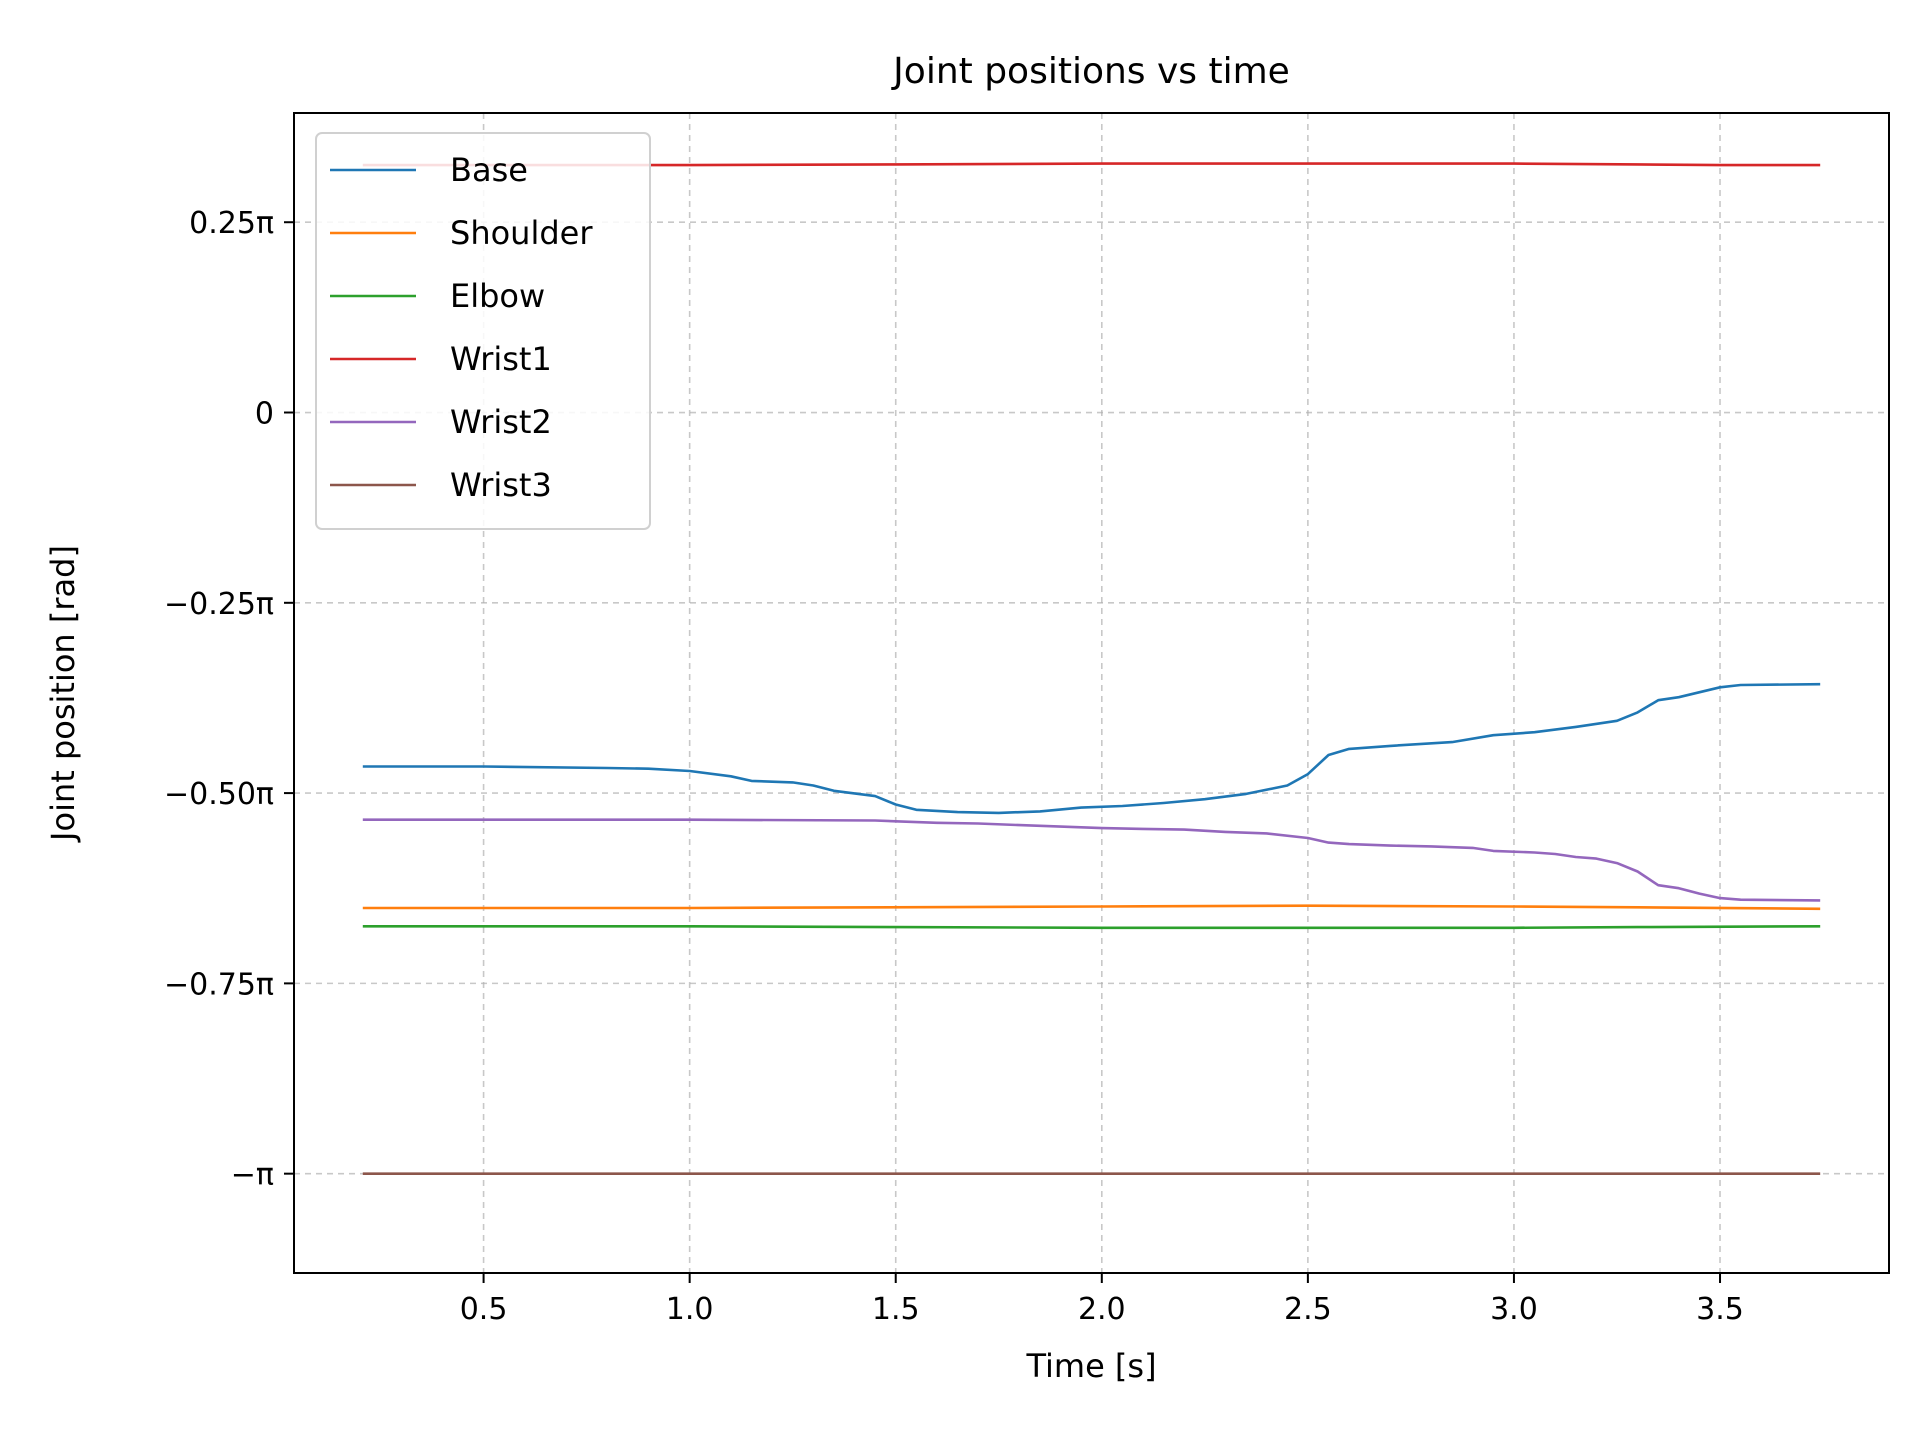  Describe the element at coordinates (690, 1309) in the screenshot. I see `x-tick-label: 1.0` at that location.